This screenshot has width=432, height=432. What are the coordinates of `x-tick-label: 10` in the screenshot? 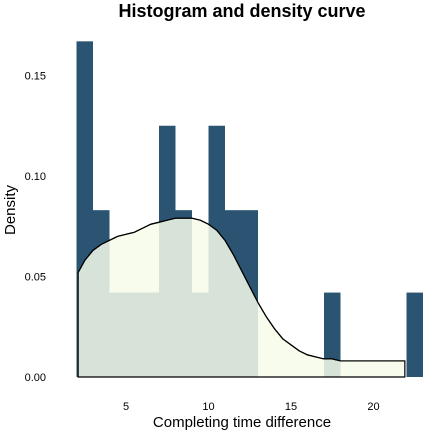 It's located at (208, 407).